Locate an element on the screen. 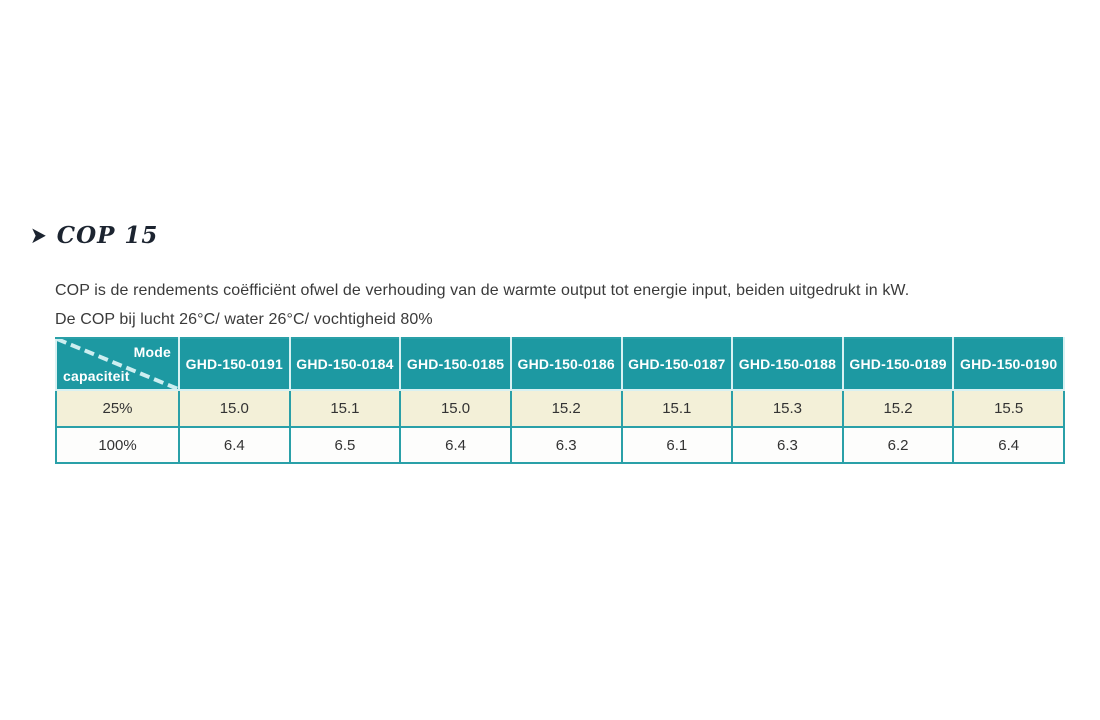 Image resolution: width=1100 pixels, height=720 pixels. column-header: GHD-150-0191 is located at coordinates (234, 364).